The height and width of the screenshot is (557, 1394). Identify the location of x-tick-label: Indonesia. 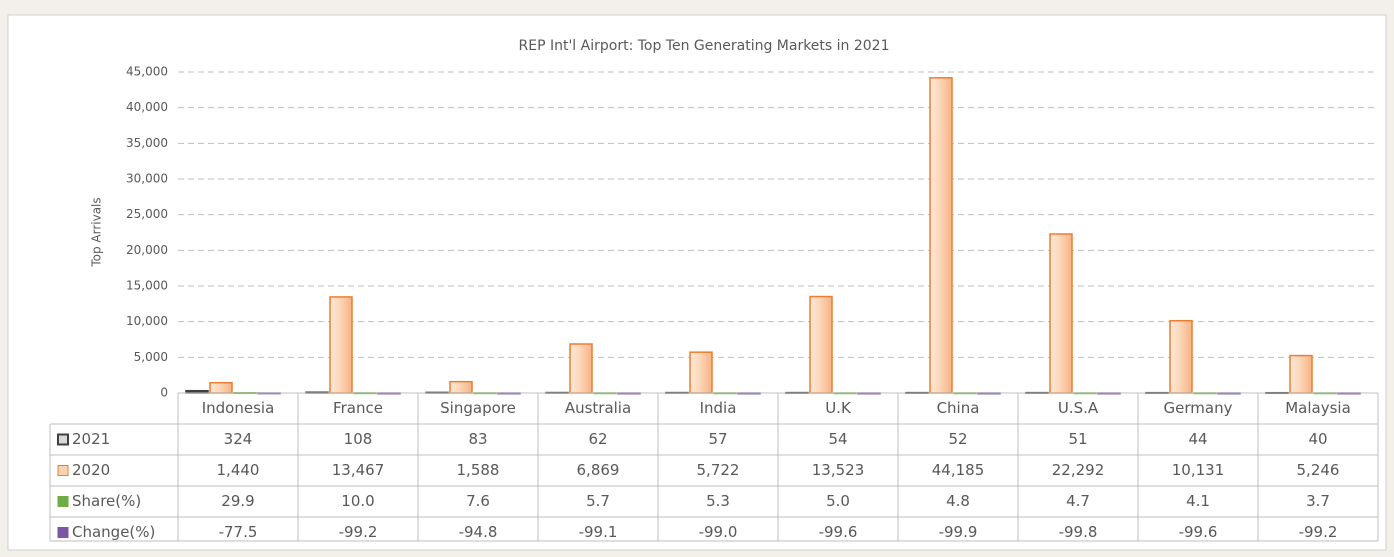
(238, 408).